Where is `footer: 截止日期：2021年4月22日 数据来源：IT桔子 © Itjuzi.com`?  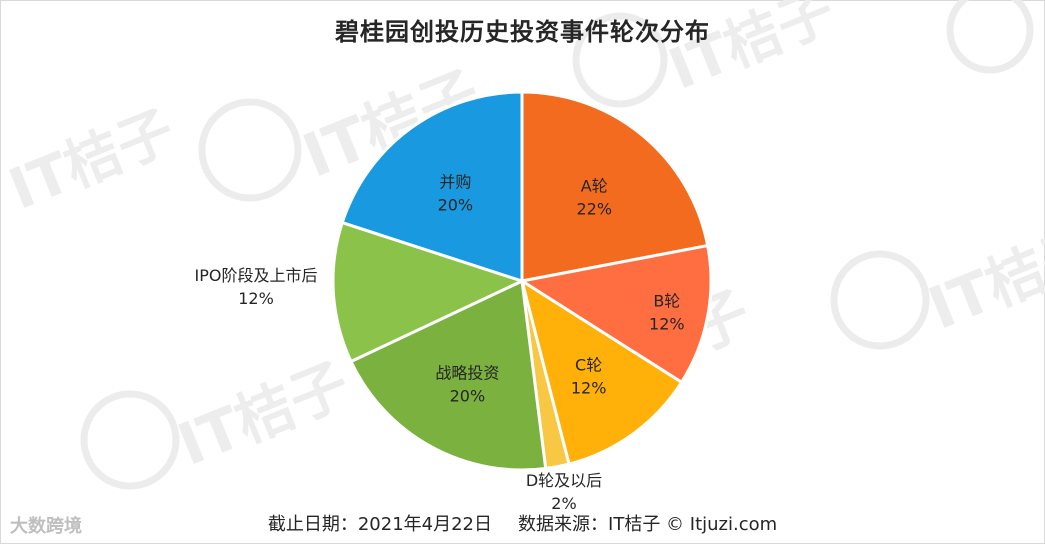
footer: 截止日期：2021年4月22日 数据来源：IT桔子 © Itjuzi.com is located at coordinates (522, 523).